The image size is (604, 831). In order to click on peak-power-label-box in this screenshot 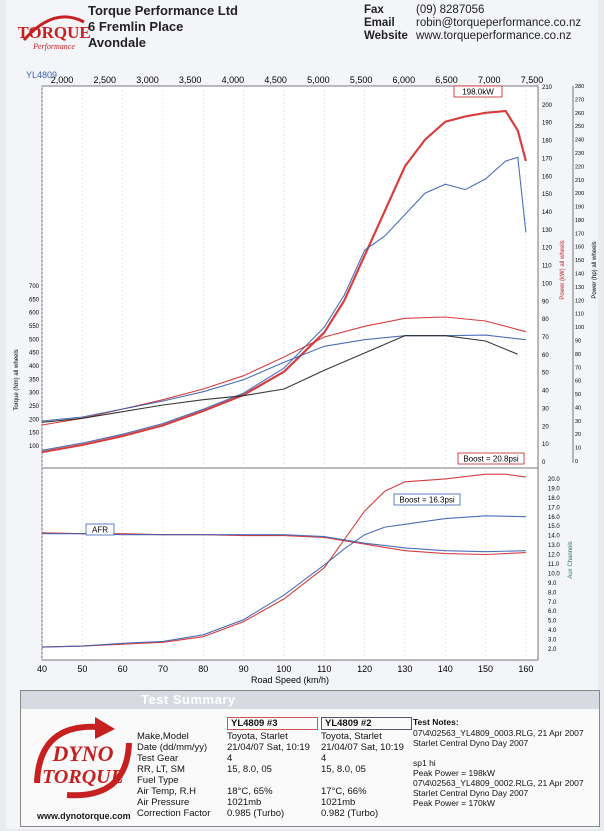, I will do `click(478, 91)`.